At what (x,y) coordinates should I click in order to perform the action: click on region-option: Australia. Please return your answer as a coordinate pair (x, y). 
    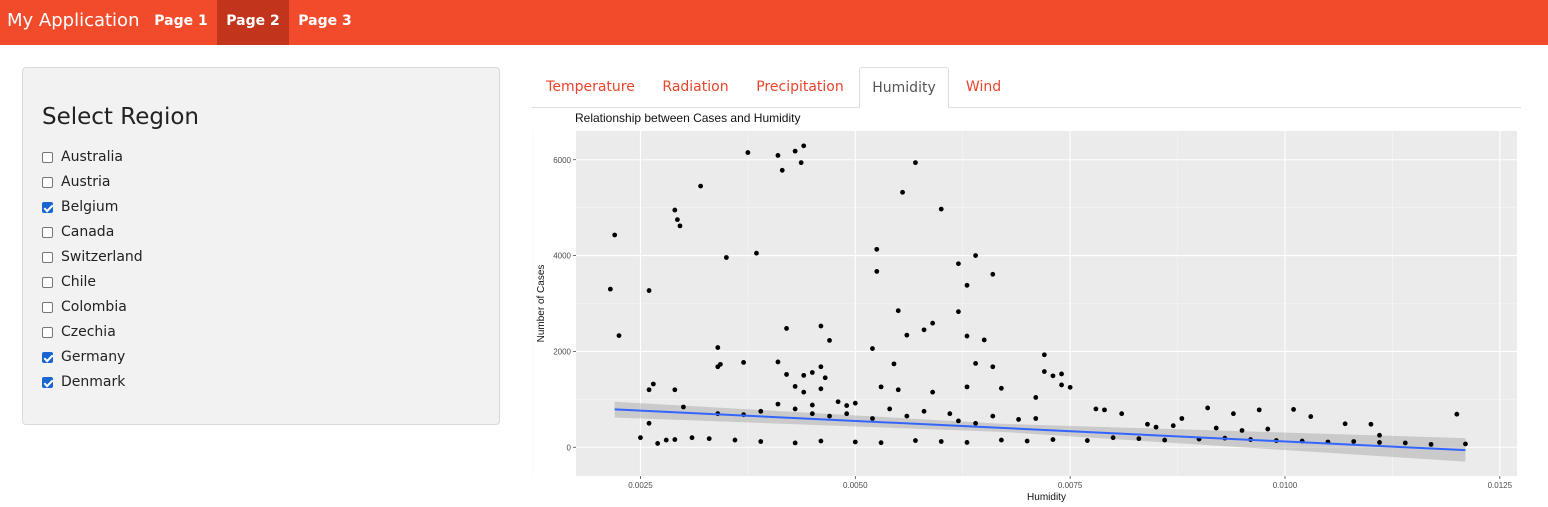
    Looking at the image, I should click on (82, 157).